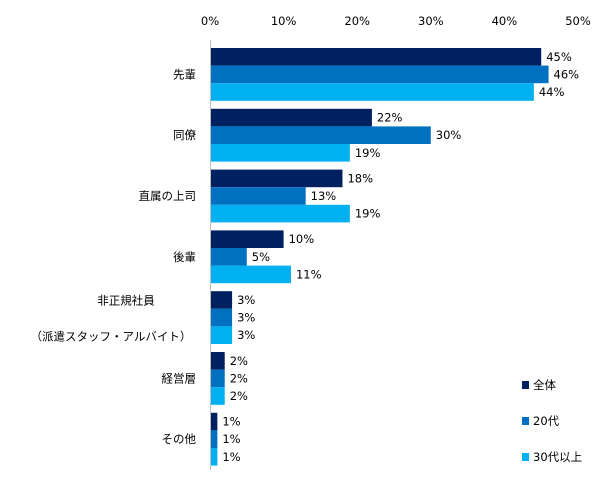 This screenshot has height=479, width=604. I want to click on category-label: 同僚, so click(184, 135).